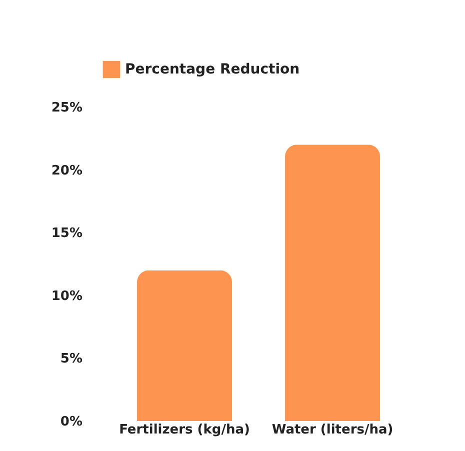  I want to click on x-tick-label: Water (liters/ha), so click(333, 430).